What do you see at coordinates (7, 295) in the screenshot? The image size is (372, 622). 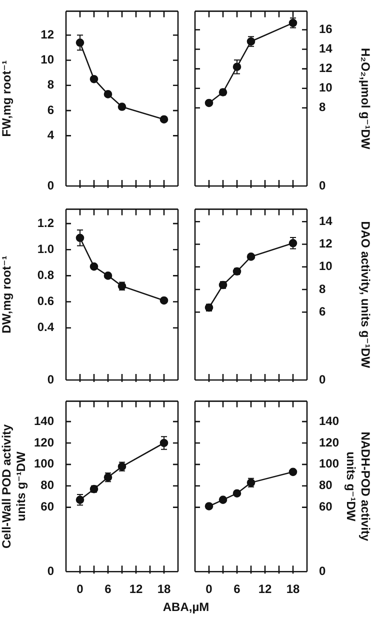 I see `y-axis-title: DW,mg root⁻¹` at bounding box center [7, 295].